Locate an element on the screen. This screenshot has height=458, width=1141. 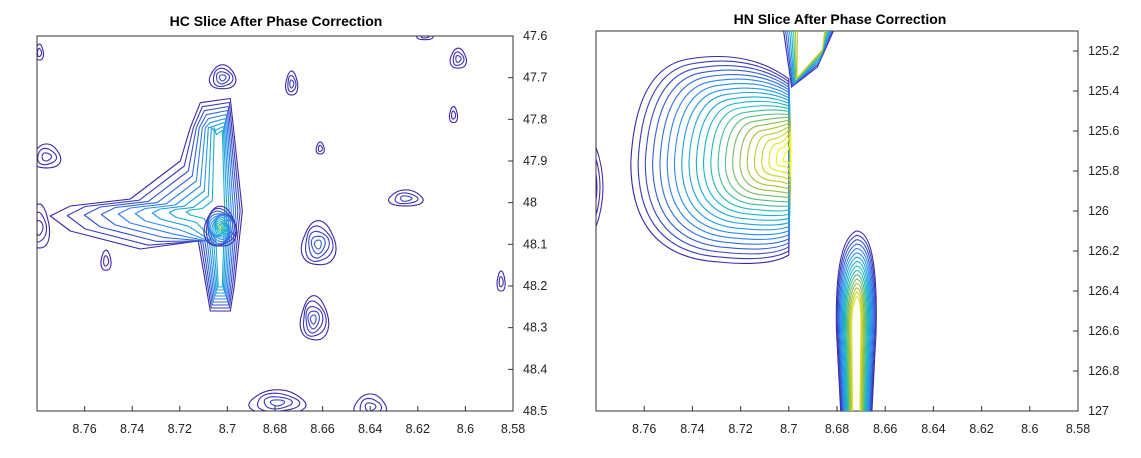
y-tick-label: 125.2 is located at coordinates (1103, 51).